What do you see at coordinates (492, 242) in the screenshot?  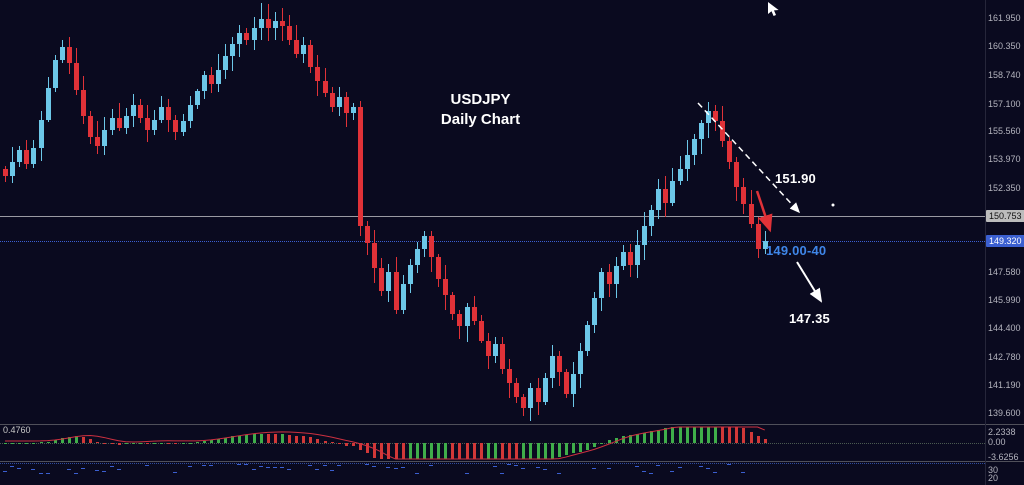 I see `bid-price-line` at bounding box center [492, 242].